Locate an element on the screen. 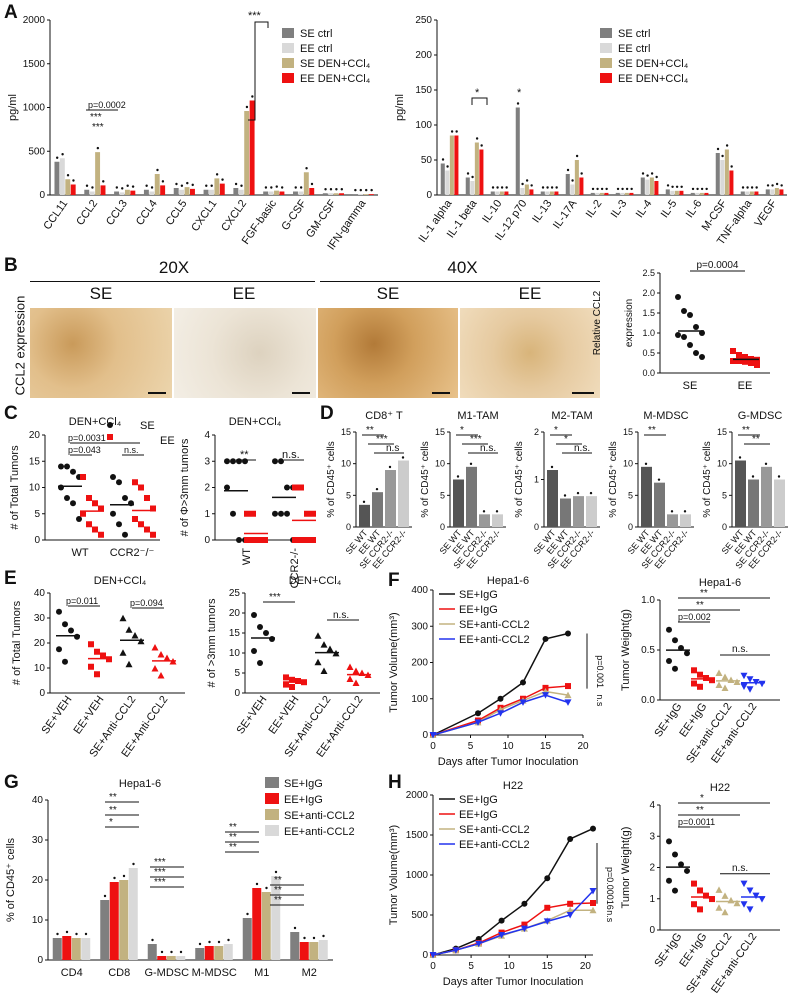 Image resolution: width=790 pixels, height=998 pixels. c-left-ee-ccr2 is located at coordinates (141, 524).